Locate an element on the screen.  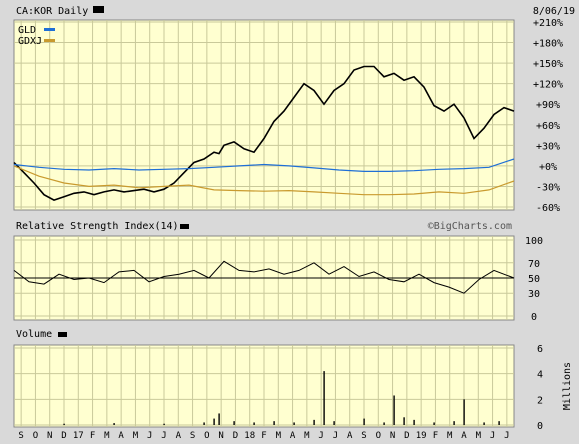
x-tick-label: 19 is located at coordinates (421, 436).